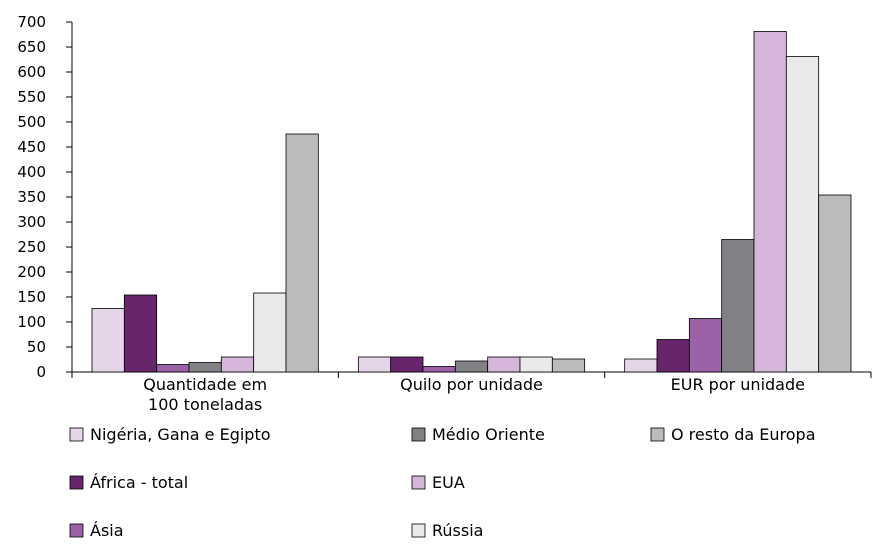  What do you see at coordinates (31, 22) in the screenshot?
I see `y-tick-label: 700` at bounding box center [31, 22].